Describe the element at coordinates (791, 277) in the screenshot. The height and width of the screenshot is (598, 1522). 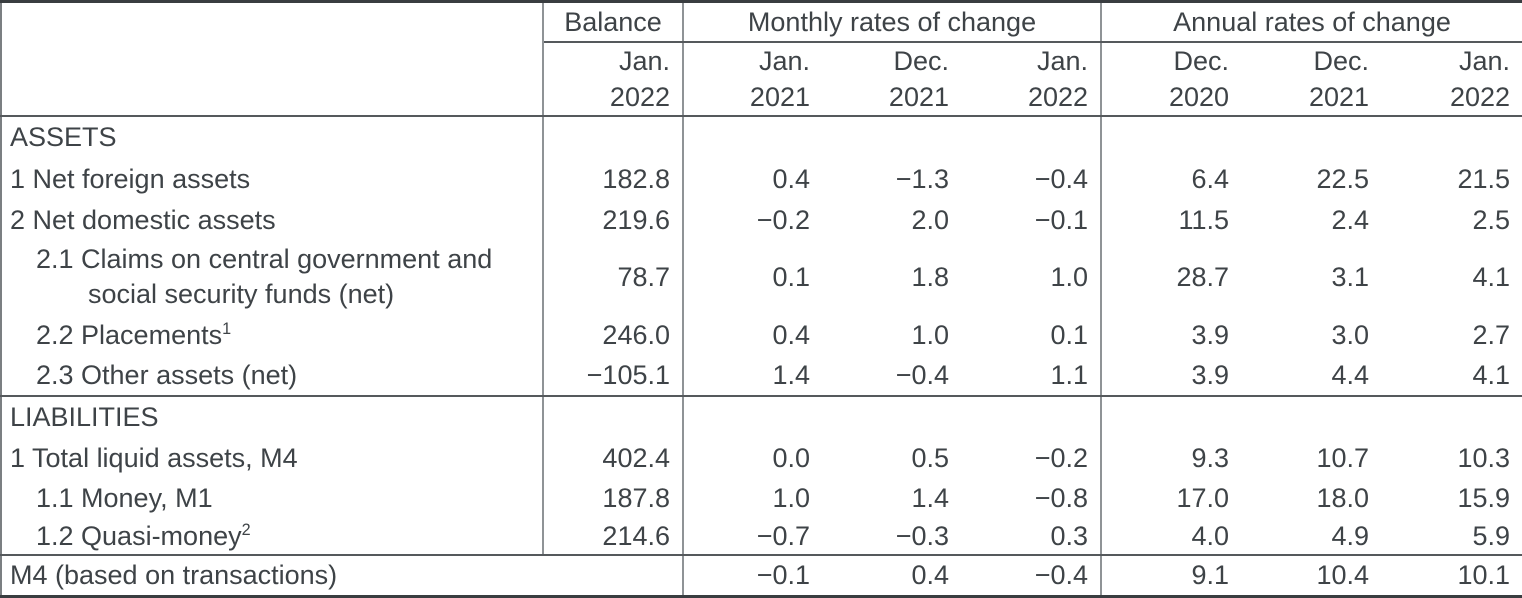
I see `cell-monthly-1: 0.1` at that location.